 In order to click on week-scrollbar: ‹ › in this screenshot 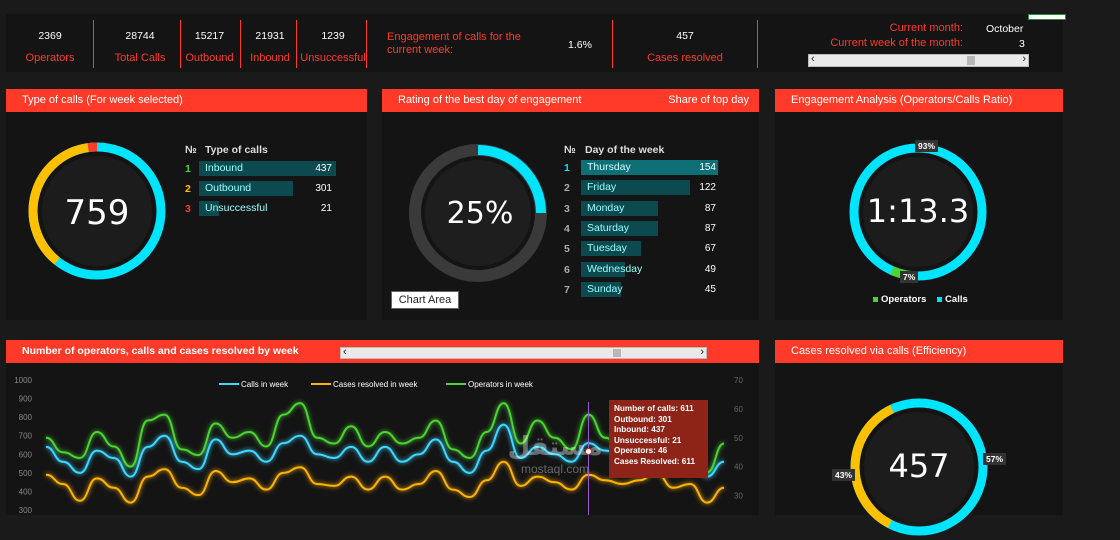, I will do `click(918, 60)`.